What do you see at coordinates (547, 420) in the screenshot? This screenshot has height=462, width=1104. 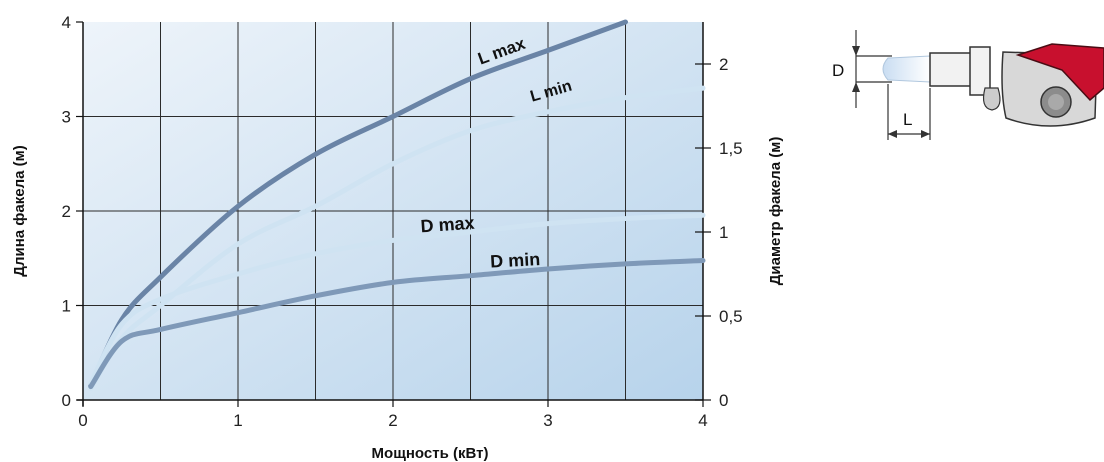 I see `x-tick-label: 3` at bounding box center [547, 420].